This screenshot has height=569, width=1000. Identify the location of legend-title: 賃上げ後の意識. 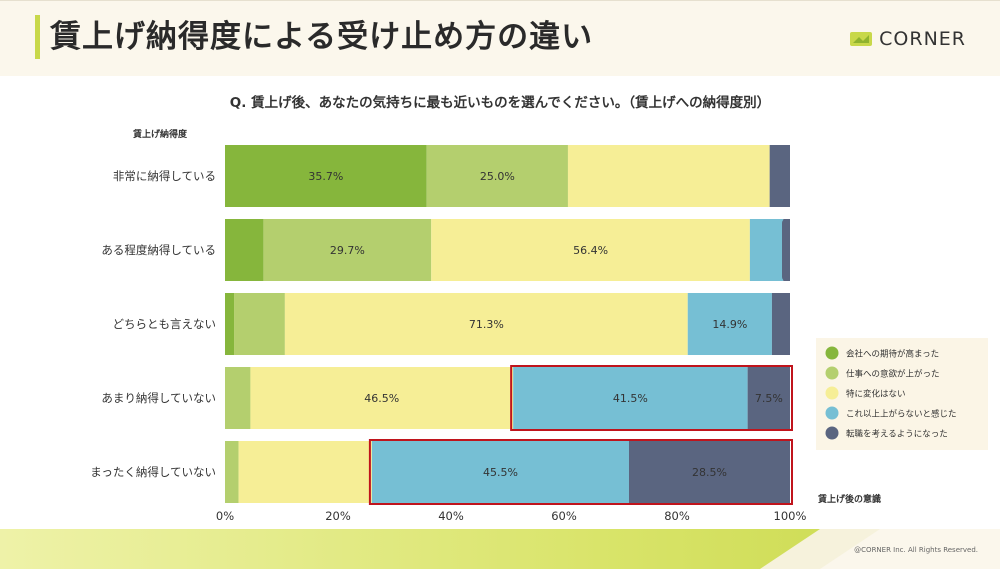
(849, 499).